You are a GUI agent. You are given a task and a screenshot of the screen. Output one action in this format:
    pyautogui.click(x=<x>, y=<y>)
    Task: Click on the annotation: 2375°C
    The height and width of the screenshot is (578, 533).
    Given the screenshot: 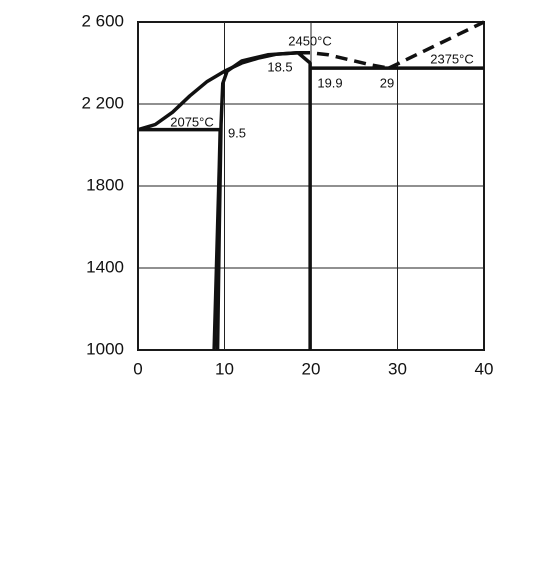 What is the action you would take?
    pyautogui.click(x=452, y=58)
    